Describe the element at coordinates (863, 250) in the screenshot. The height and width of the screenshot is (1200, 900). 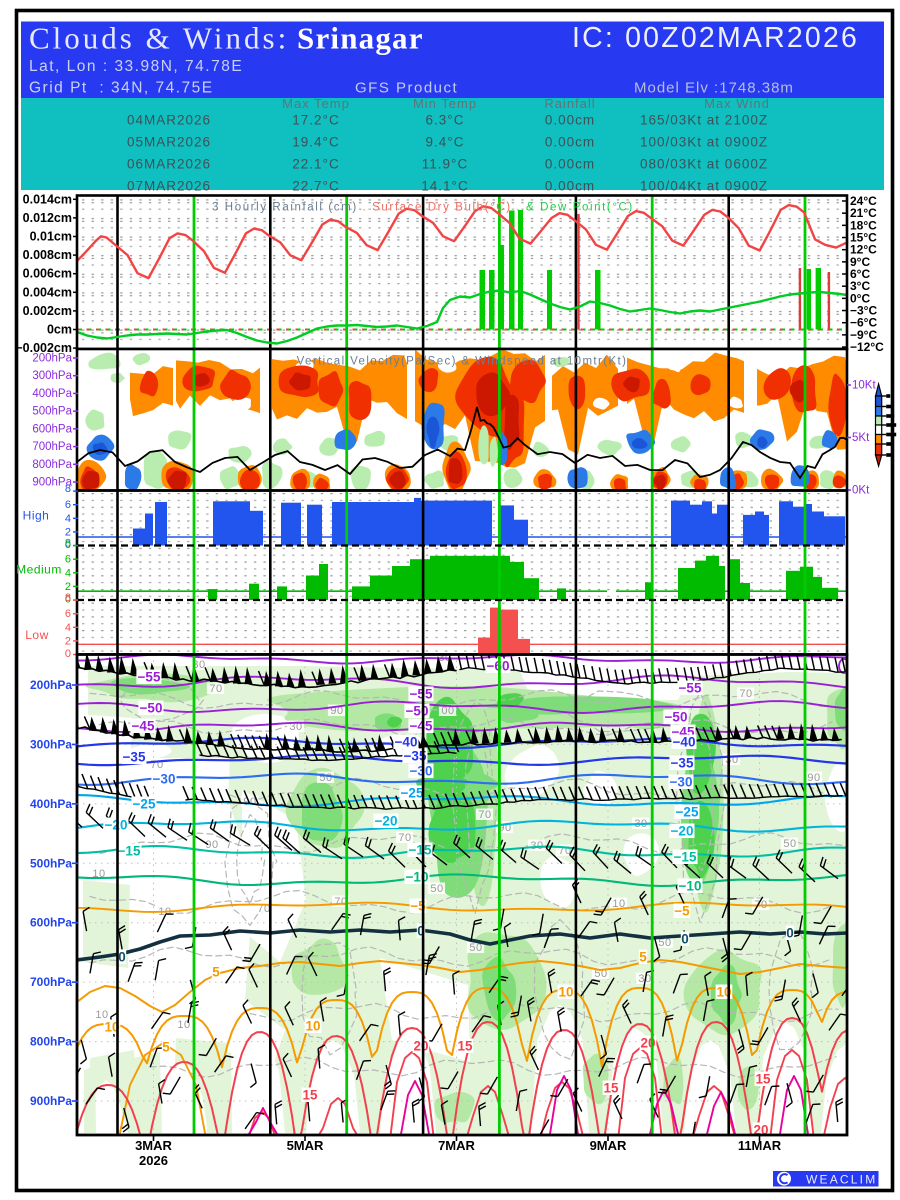
I see `svg-text: 12°C` at that location.